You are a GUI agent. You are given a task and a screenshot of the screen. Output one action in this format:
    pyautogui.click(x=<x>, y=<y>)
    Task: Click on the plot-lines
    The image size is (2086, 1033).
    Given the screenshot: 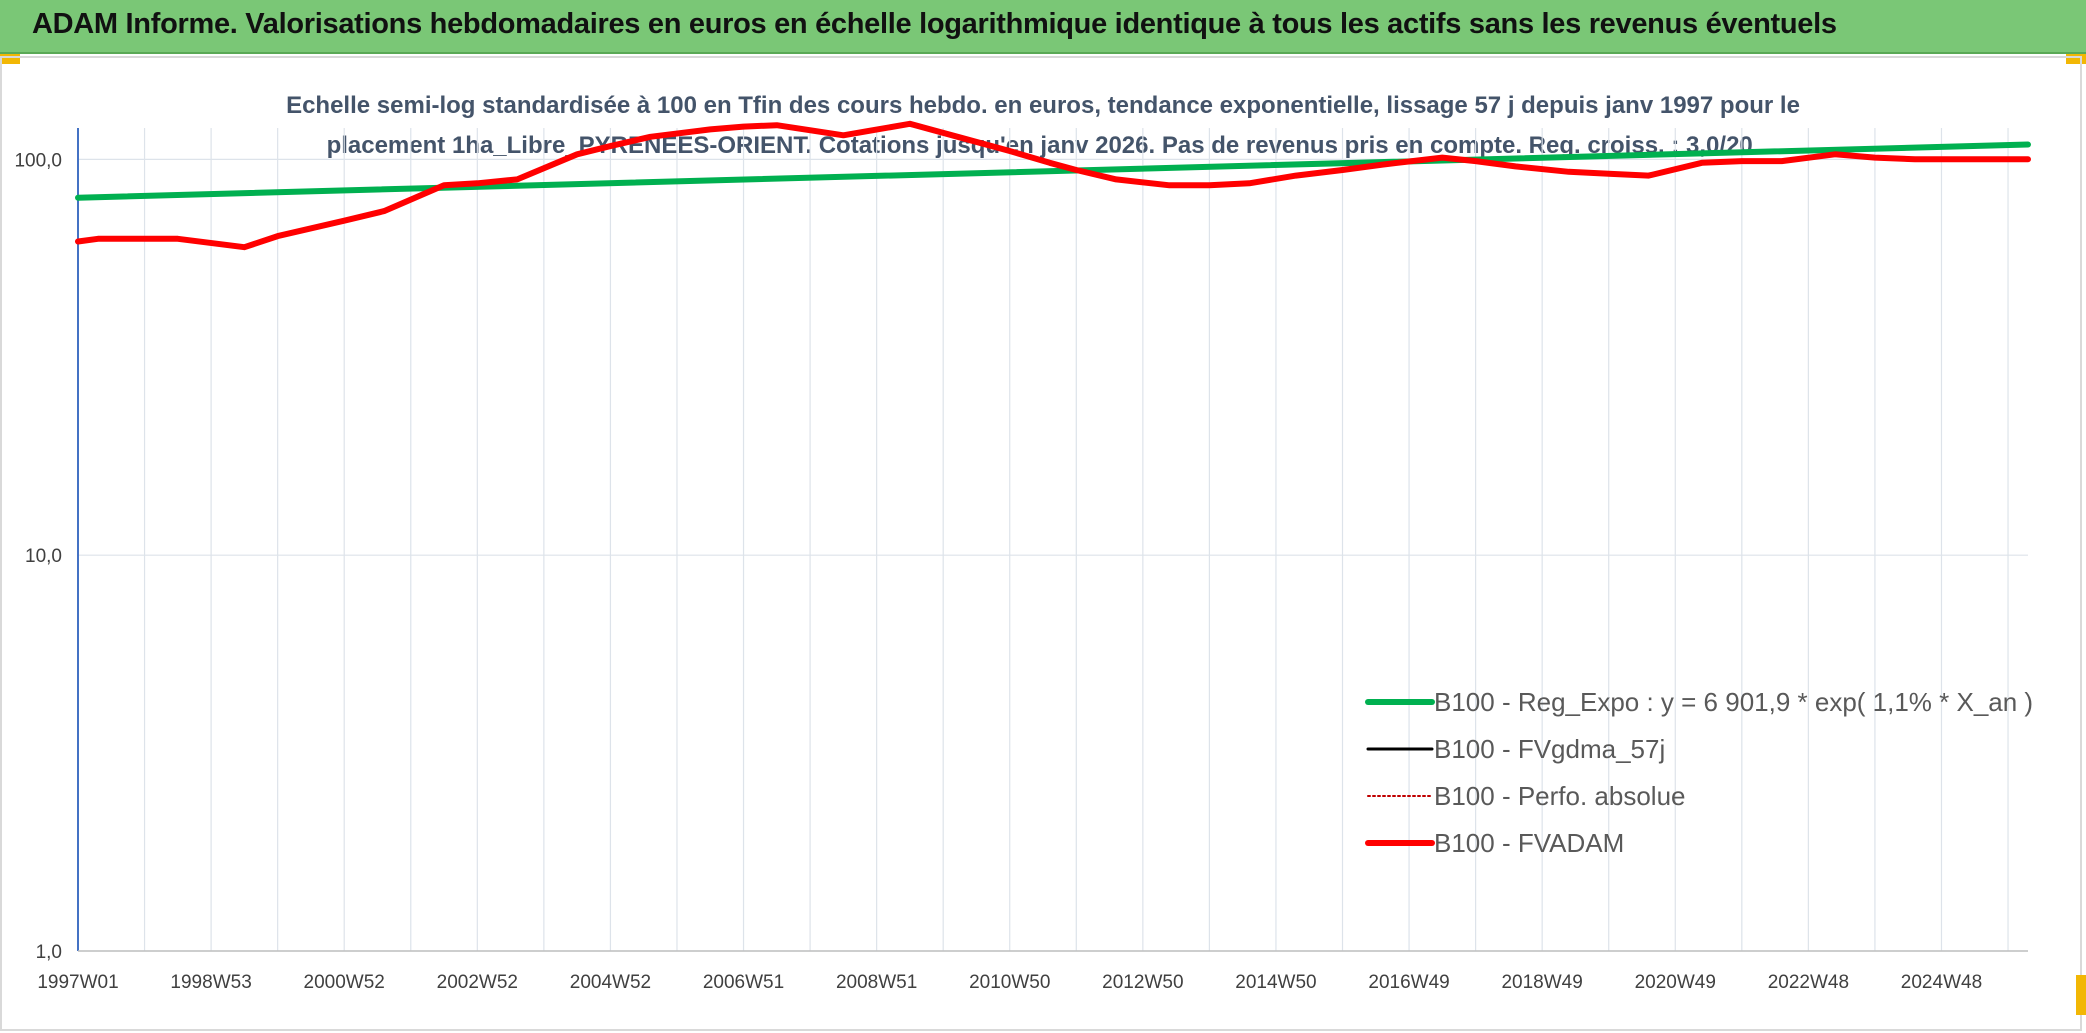 What is the action you would take?
    pyautogui.click(x=1053, y=185)
    